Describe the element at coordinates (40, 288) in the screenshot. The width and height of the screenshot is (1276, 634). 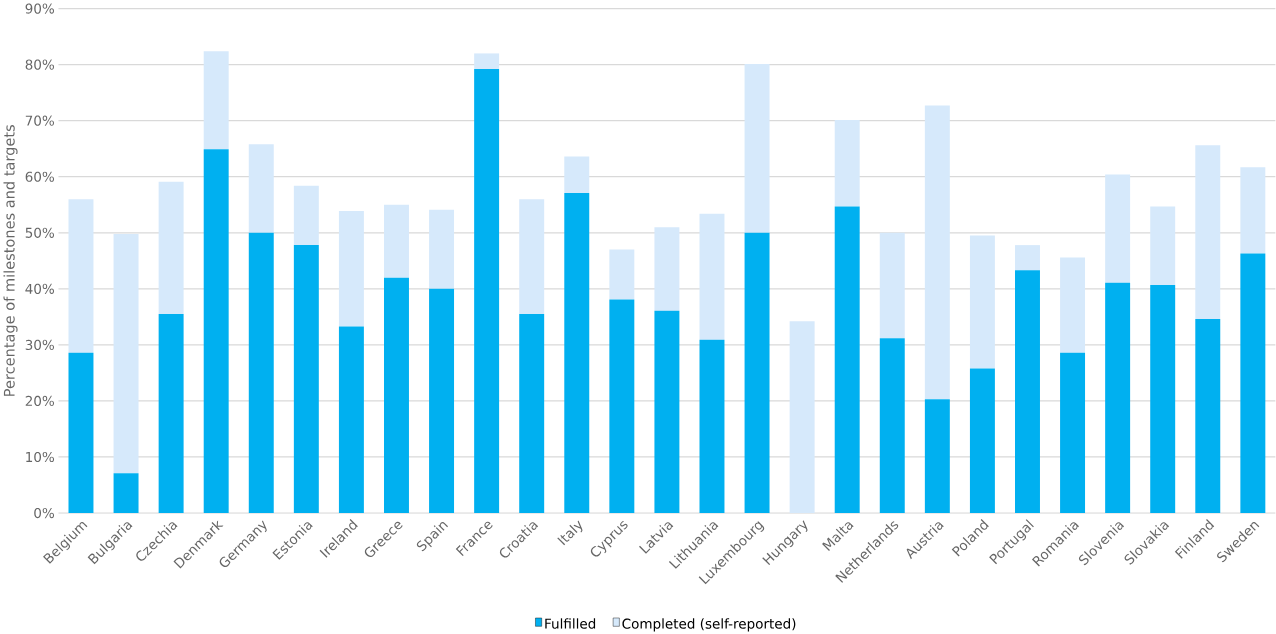
I see `y-tick-label: 40%` at that location.